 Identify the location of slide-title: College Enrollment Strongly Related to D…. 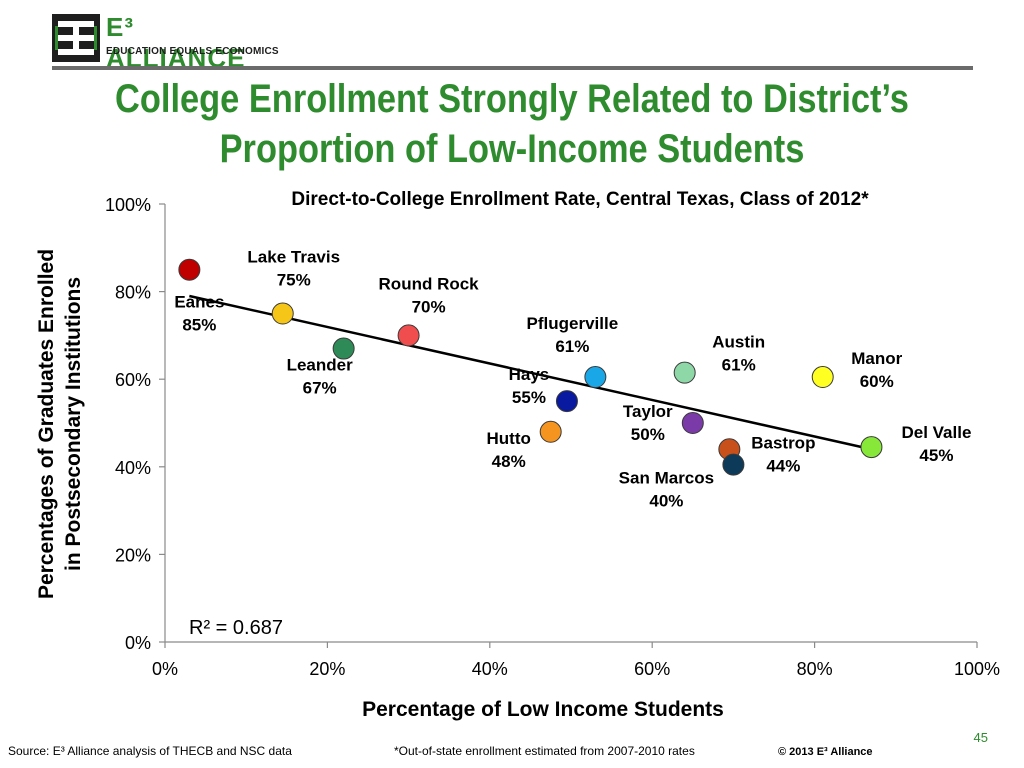
(512, 124).